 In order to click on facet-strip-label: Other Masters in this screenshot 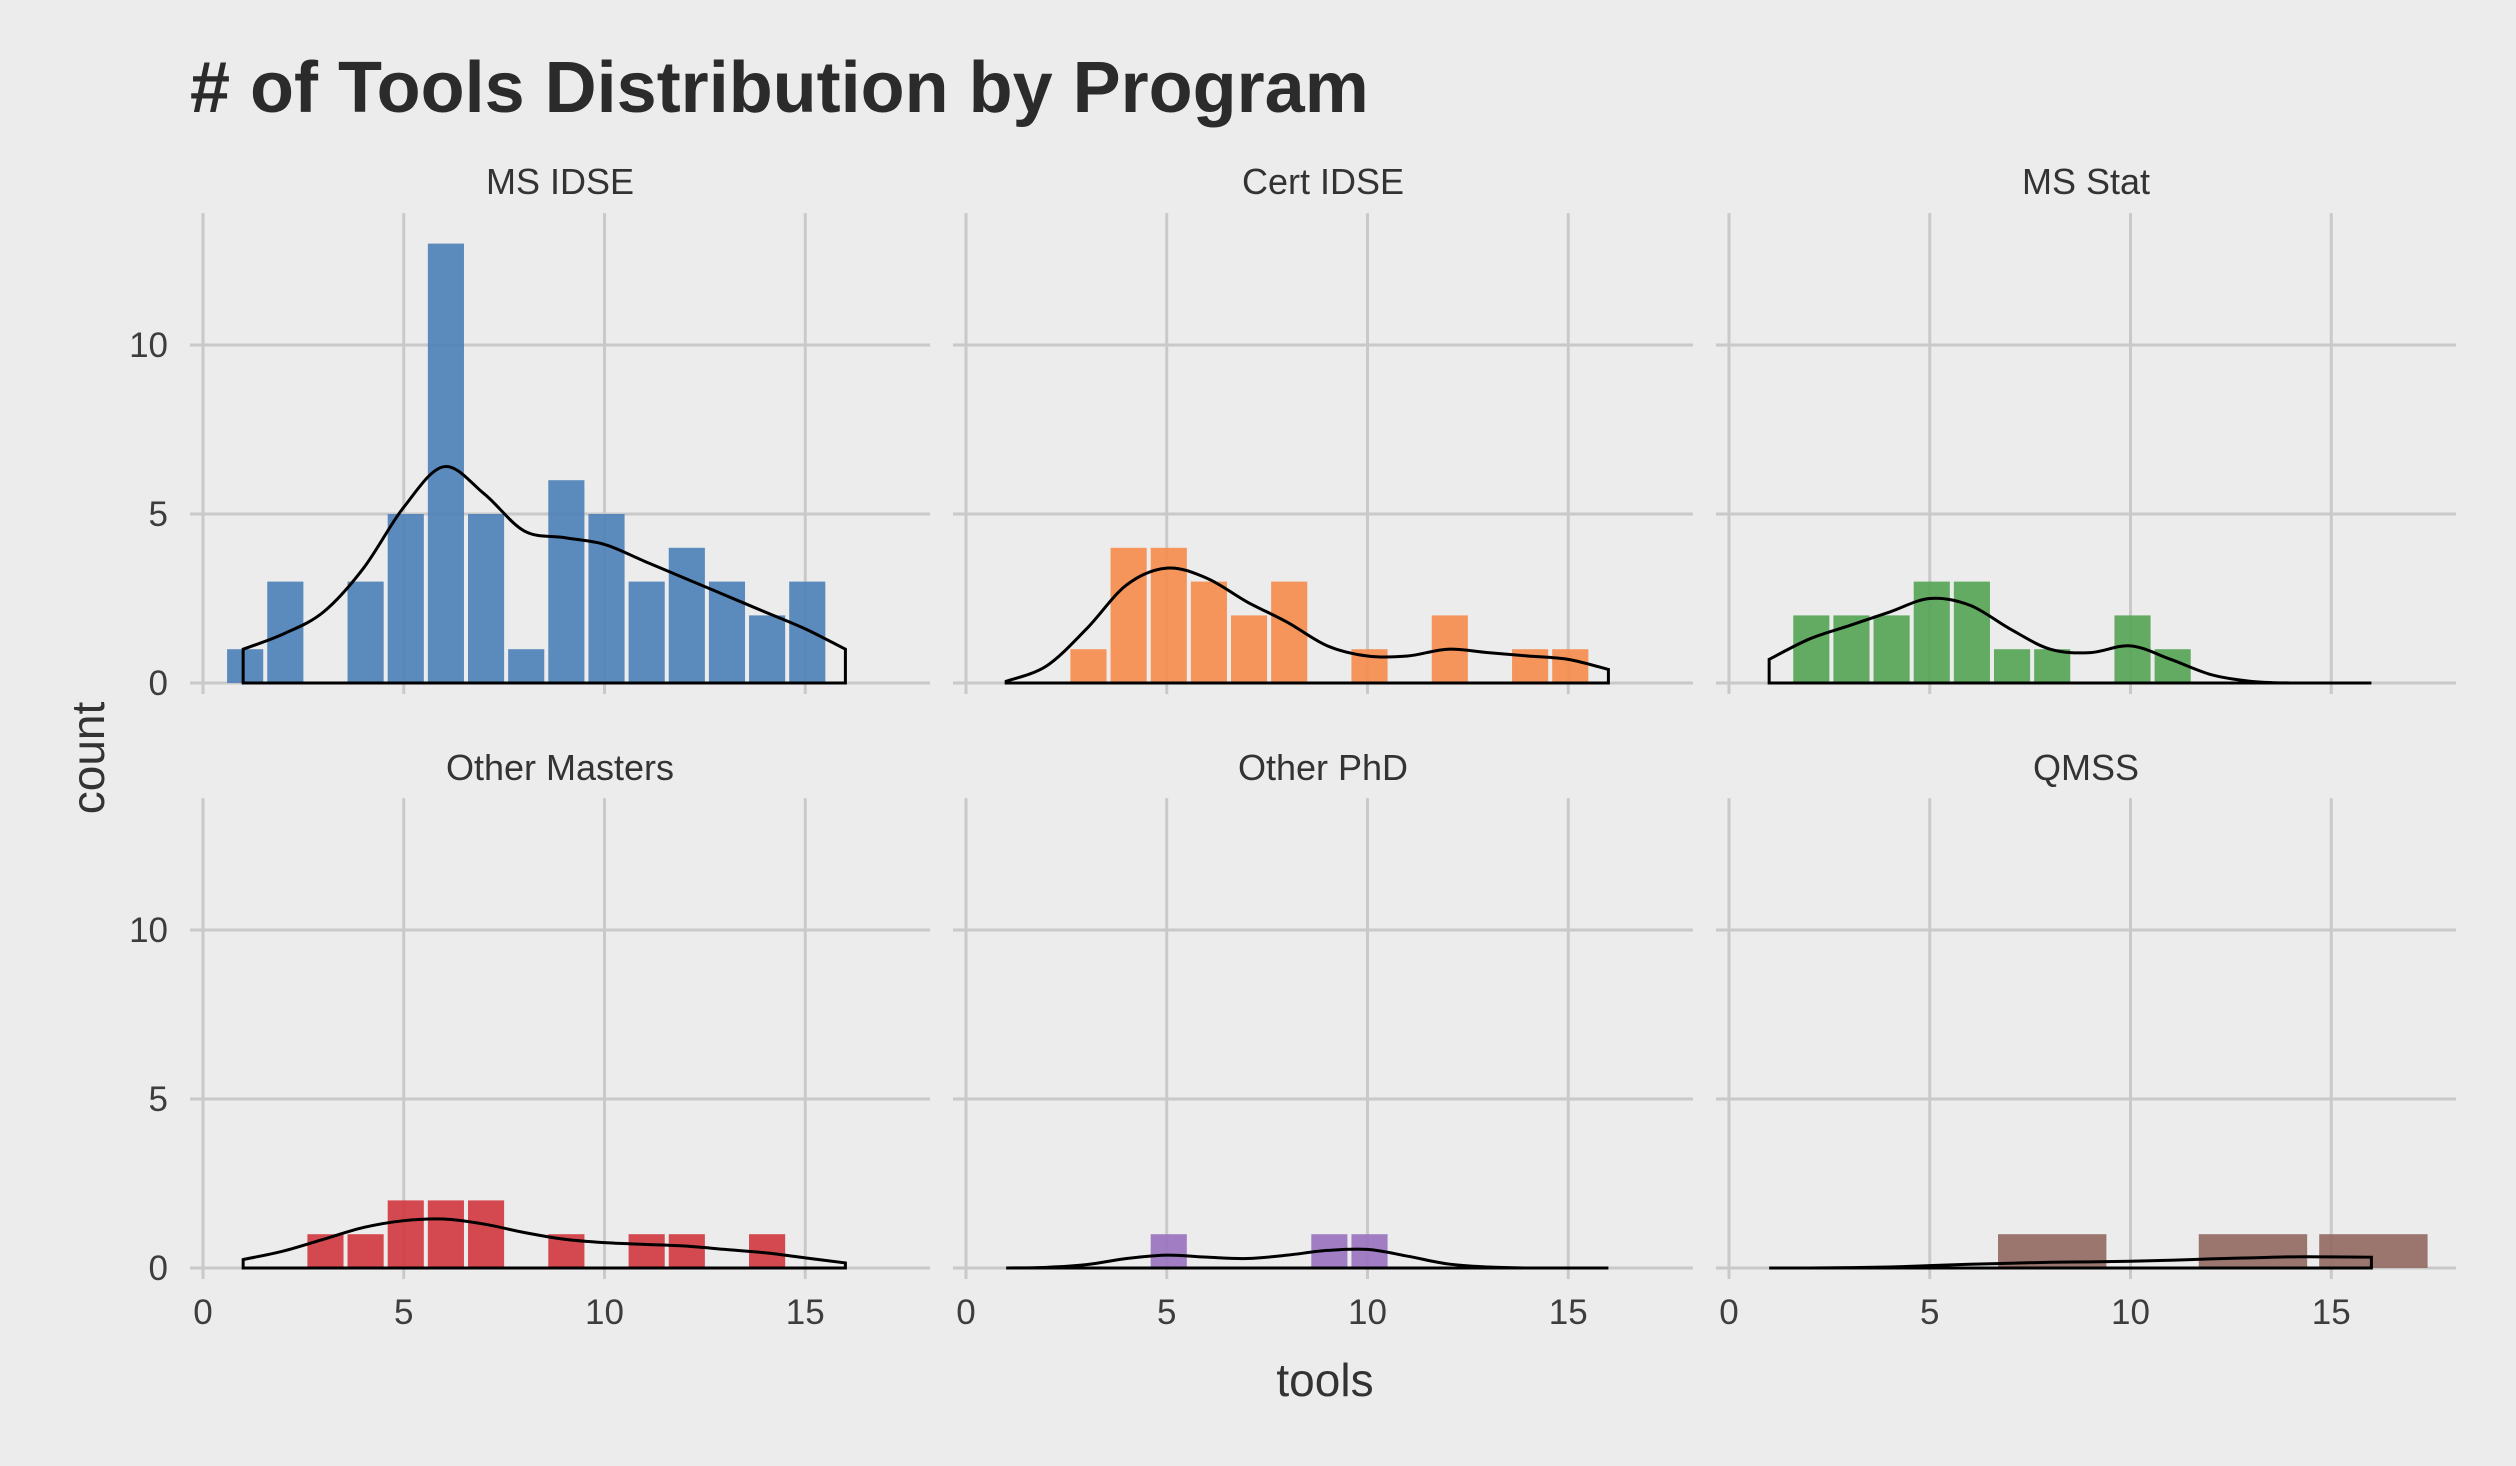, I will do `click(560, 767)`.